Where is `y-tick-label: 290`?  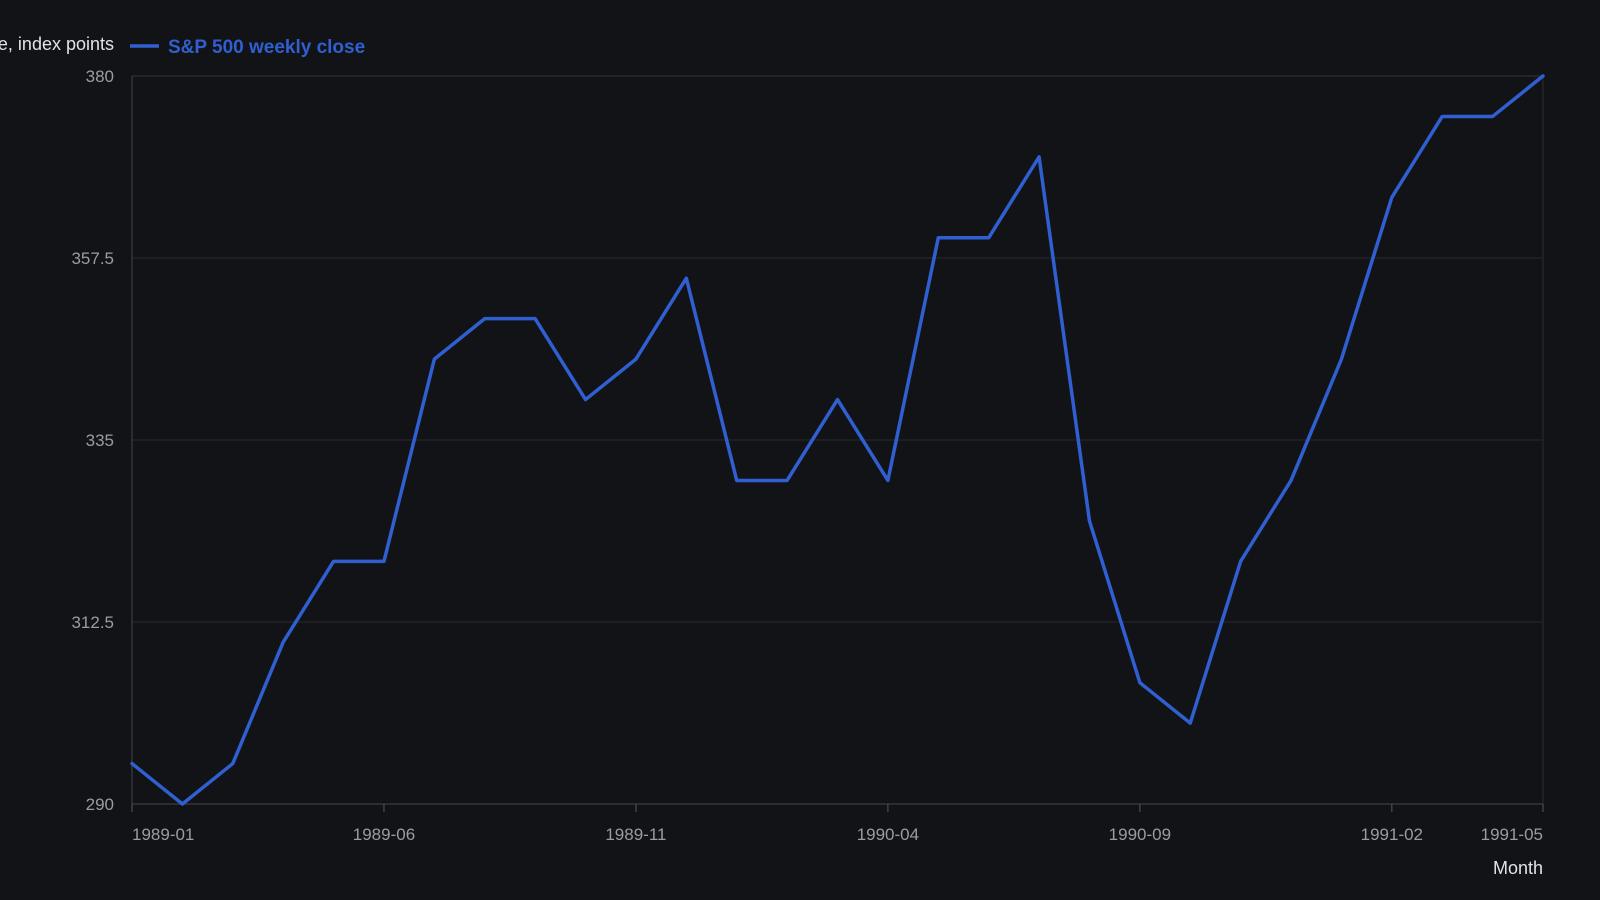
y-tick-label: 290 is located at coordinates (100, 804).